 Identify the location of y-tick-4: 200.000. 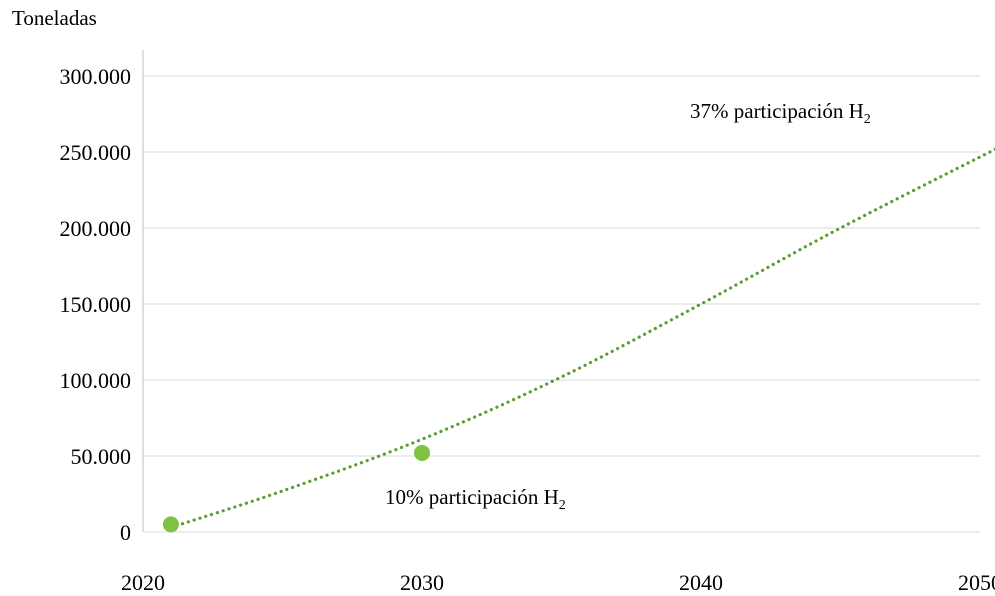
(96, 228).